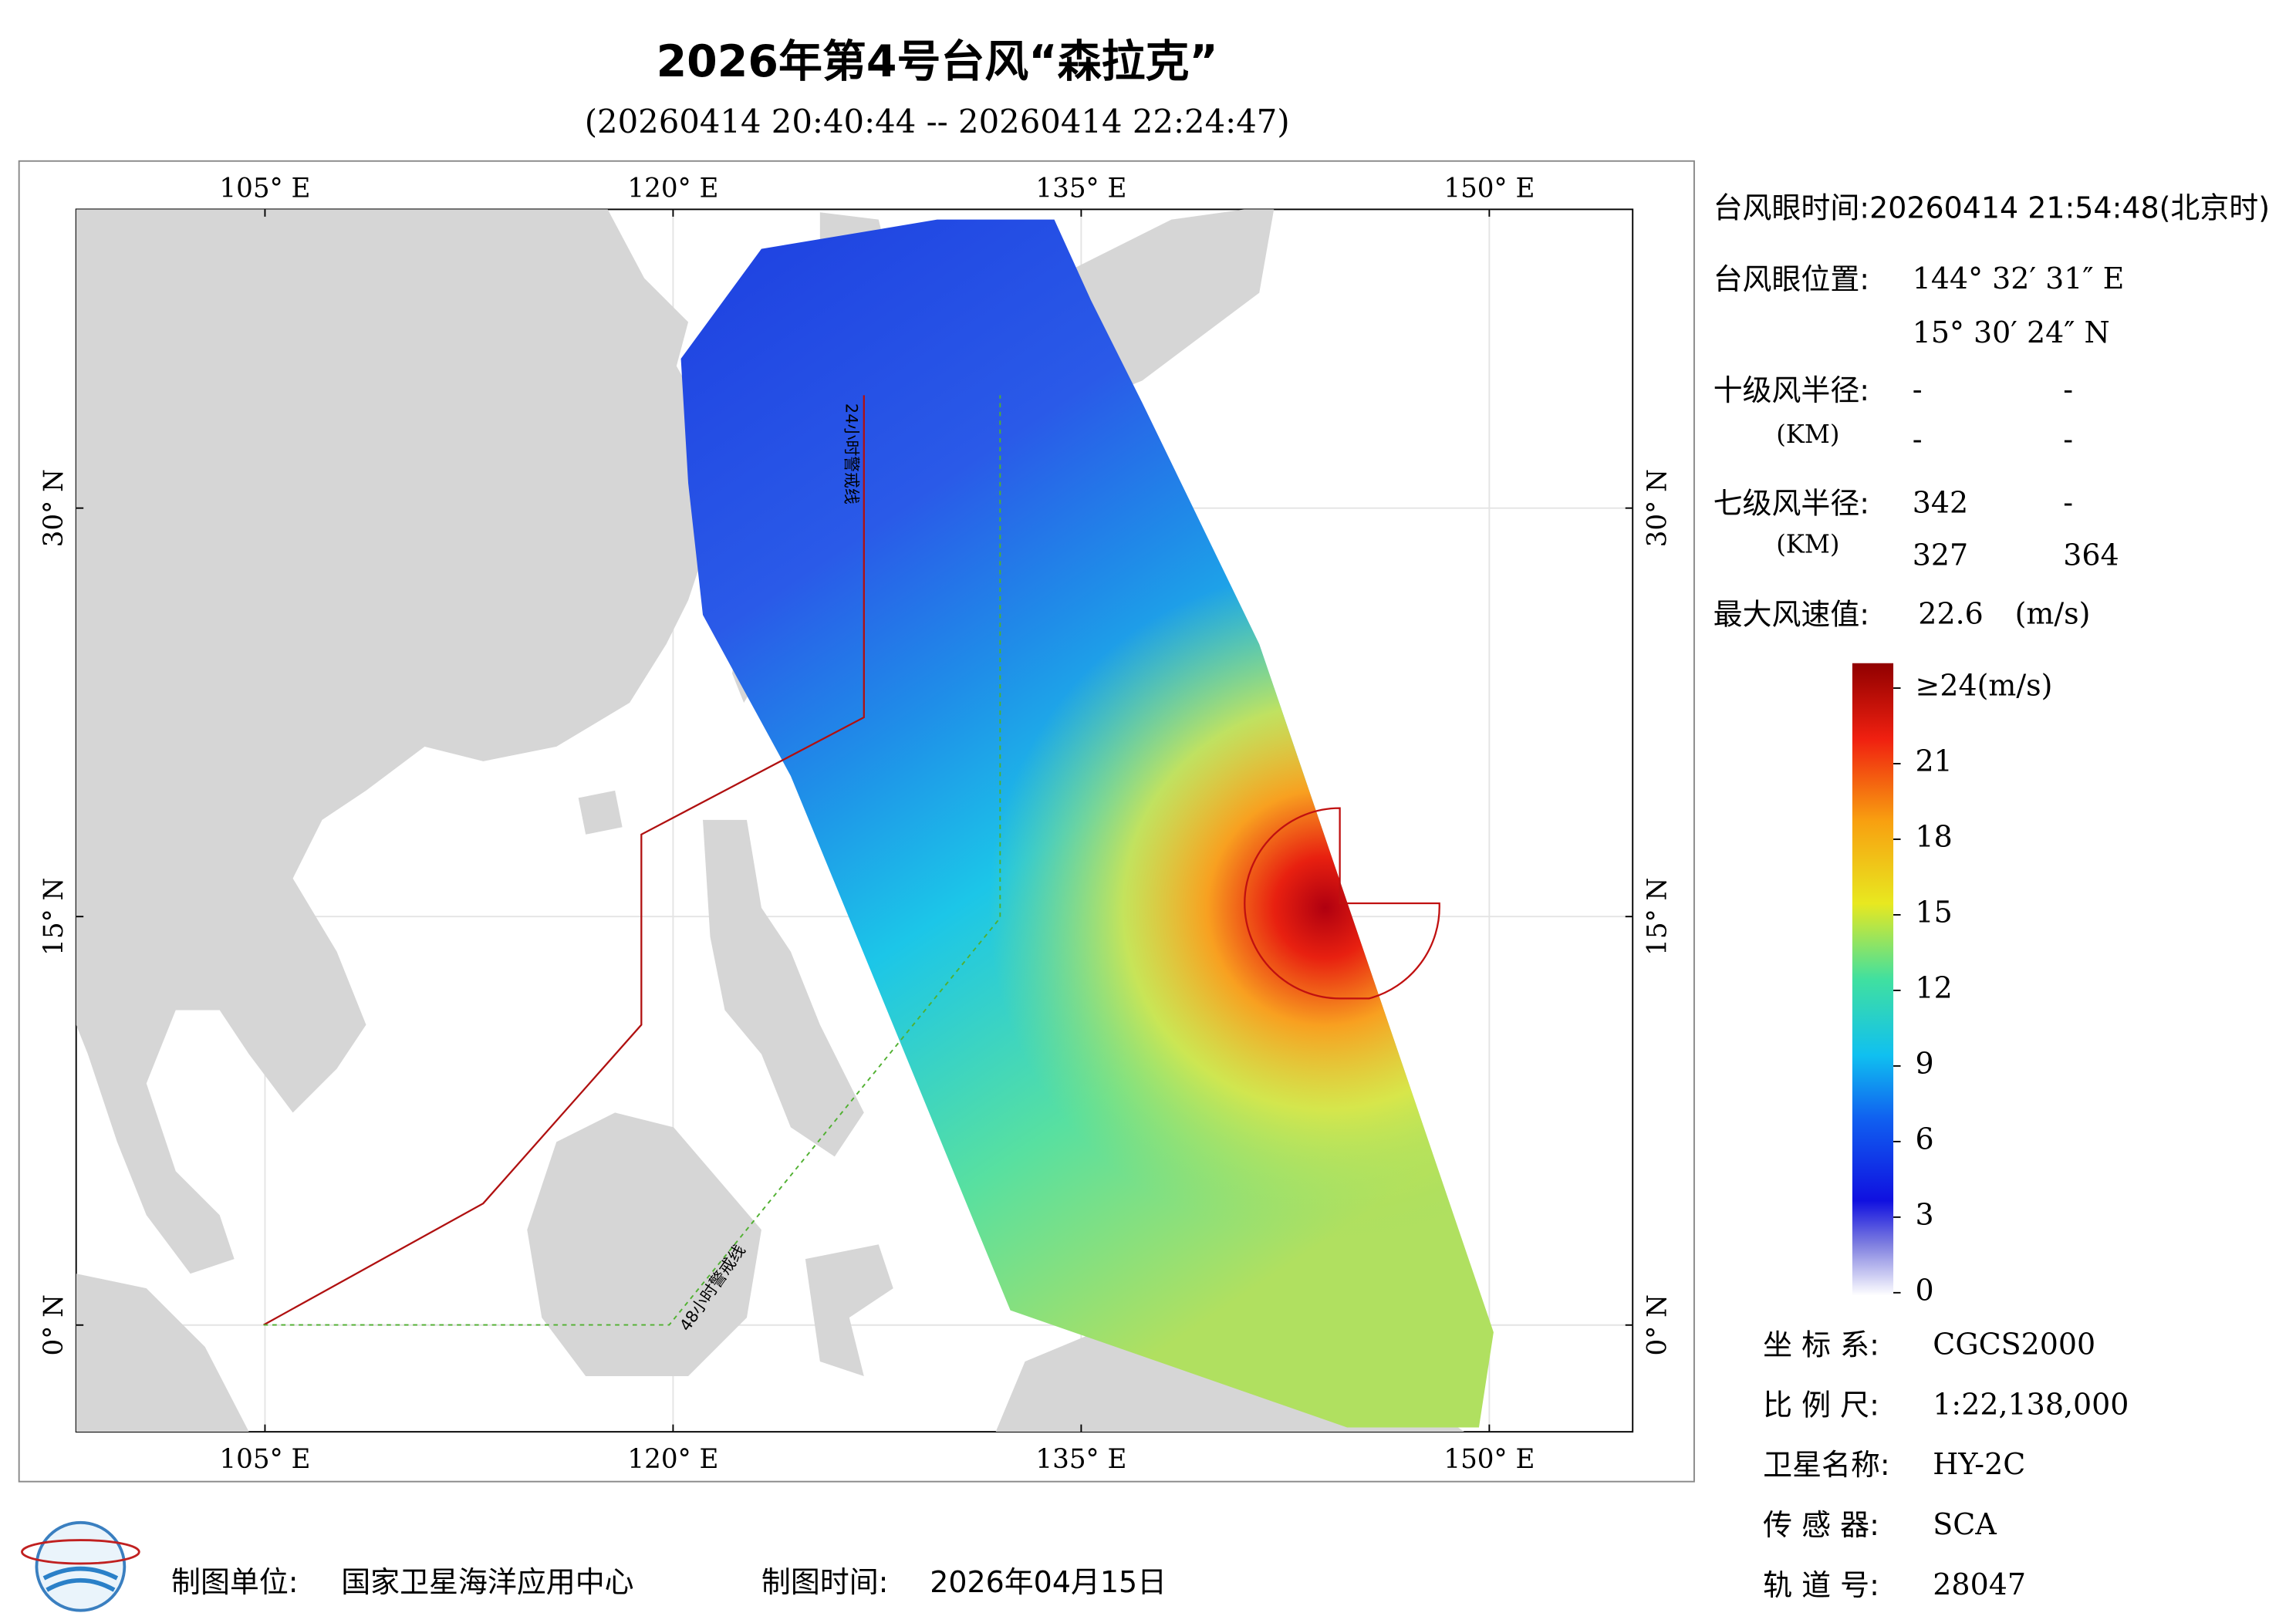 This screenshot has height=1623, width=2296. Describe the element at coordinates (1821, 1585) in the screenshot. I see `meta-label: 轨 道 号:` at that location.